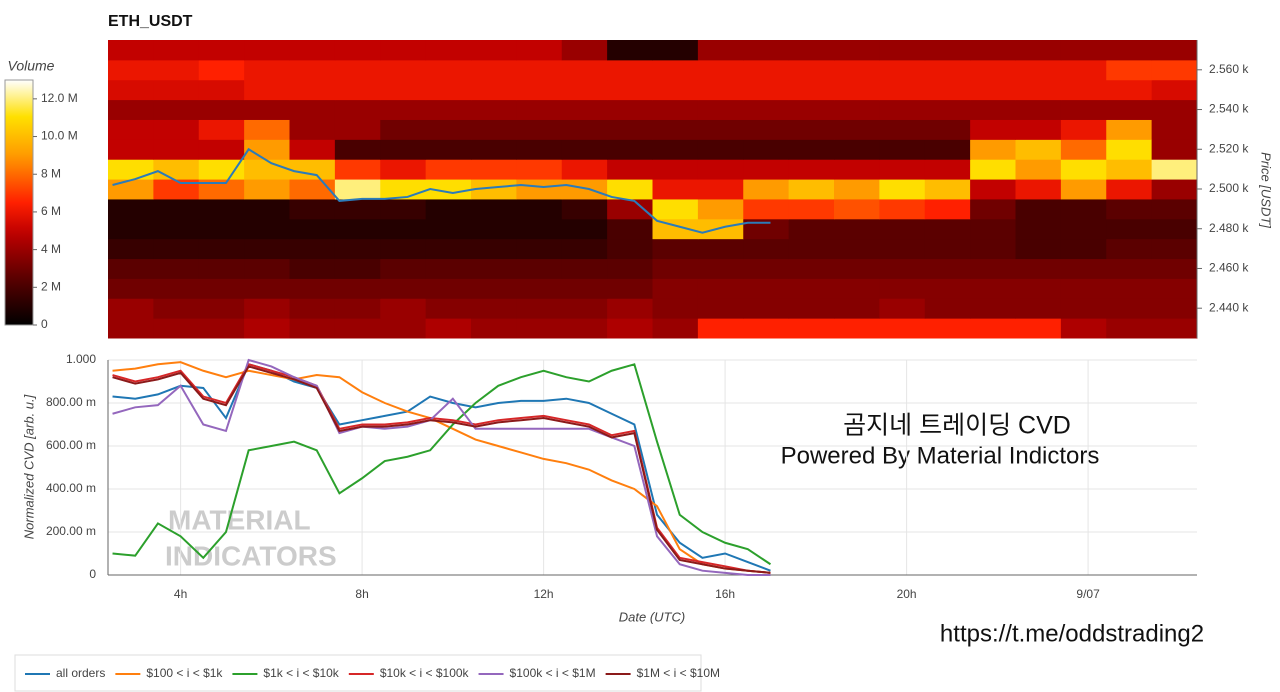 This screenshot has width=1280, height=692. Describe the element at coordinates (1229, 228) in the screenshot. I see `y-tick-label: 2.480 k` at that location.